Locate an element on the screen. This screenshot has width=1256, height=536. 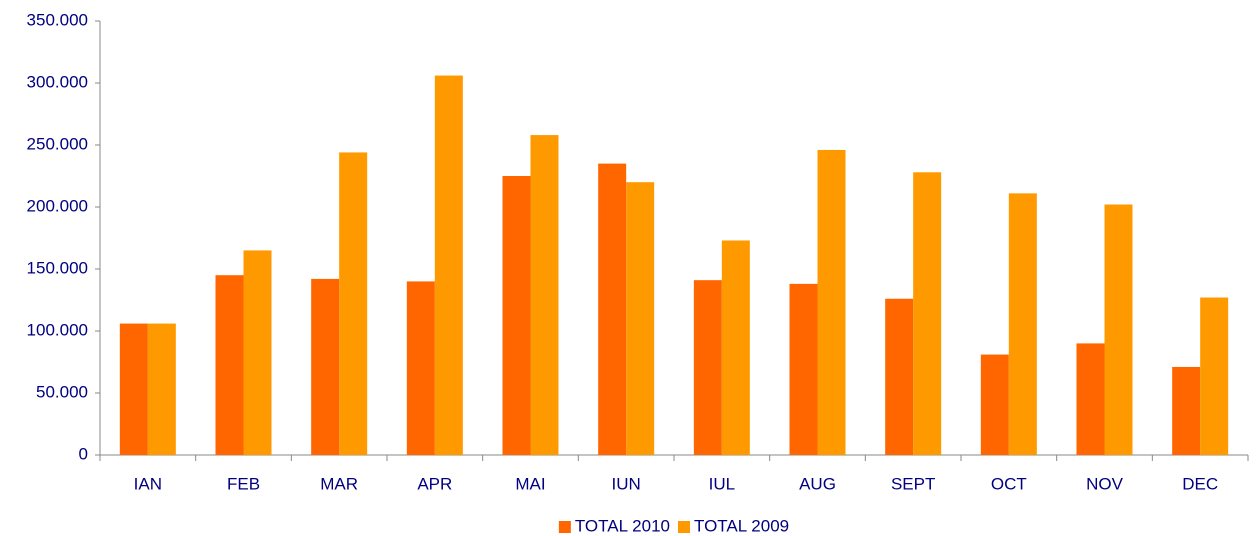
x-tick-label: IUN is located at coordinates (626, 483).